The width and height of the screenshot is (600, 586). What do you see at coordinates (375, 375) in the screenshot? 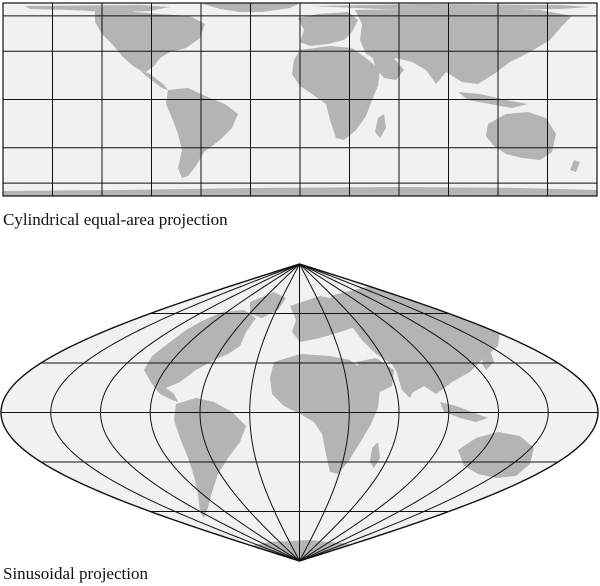
I see `sin-arabia` at bounding box center [375, 375].